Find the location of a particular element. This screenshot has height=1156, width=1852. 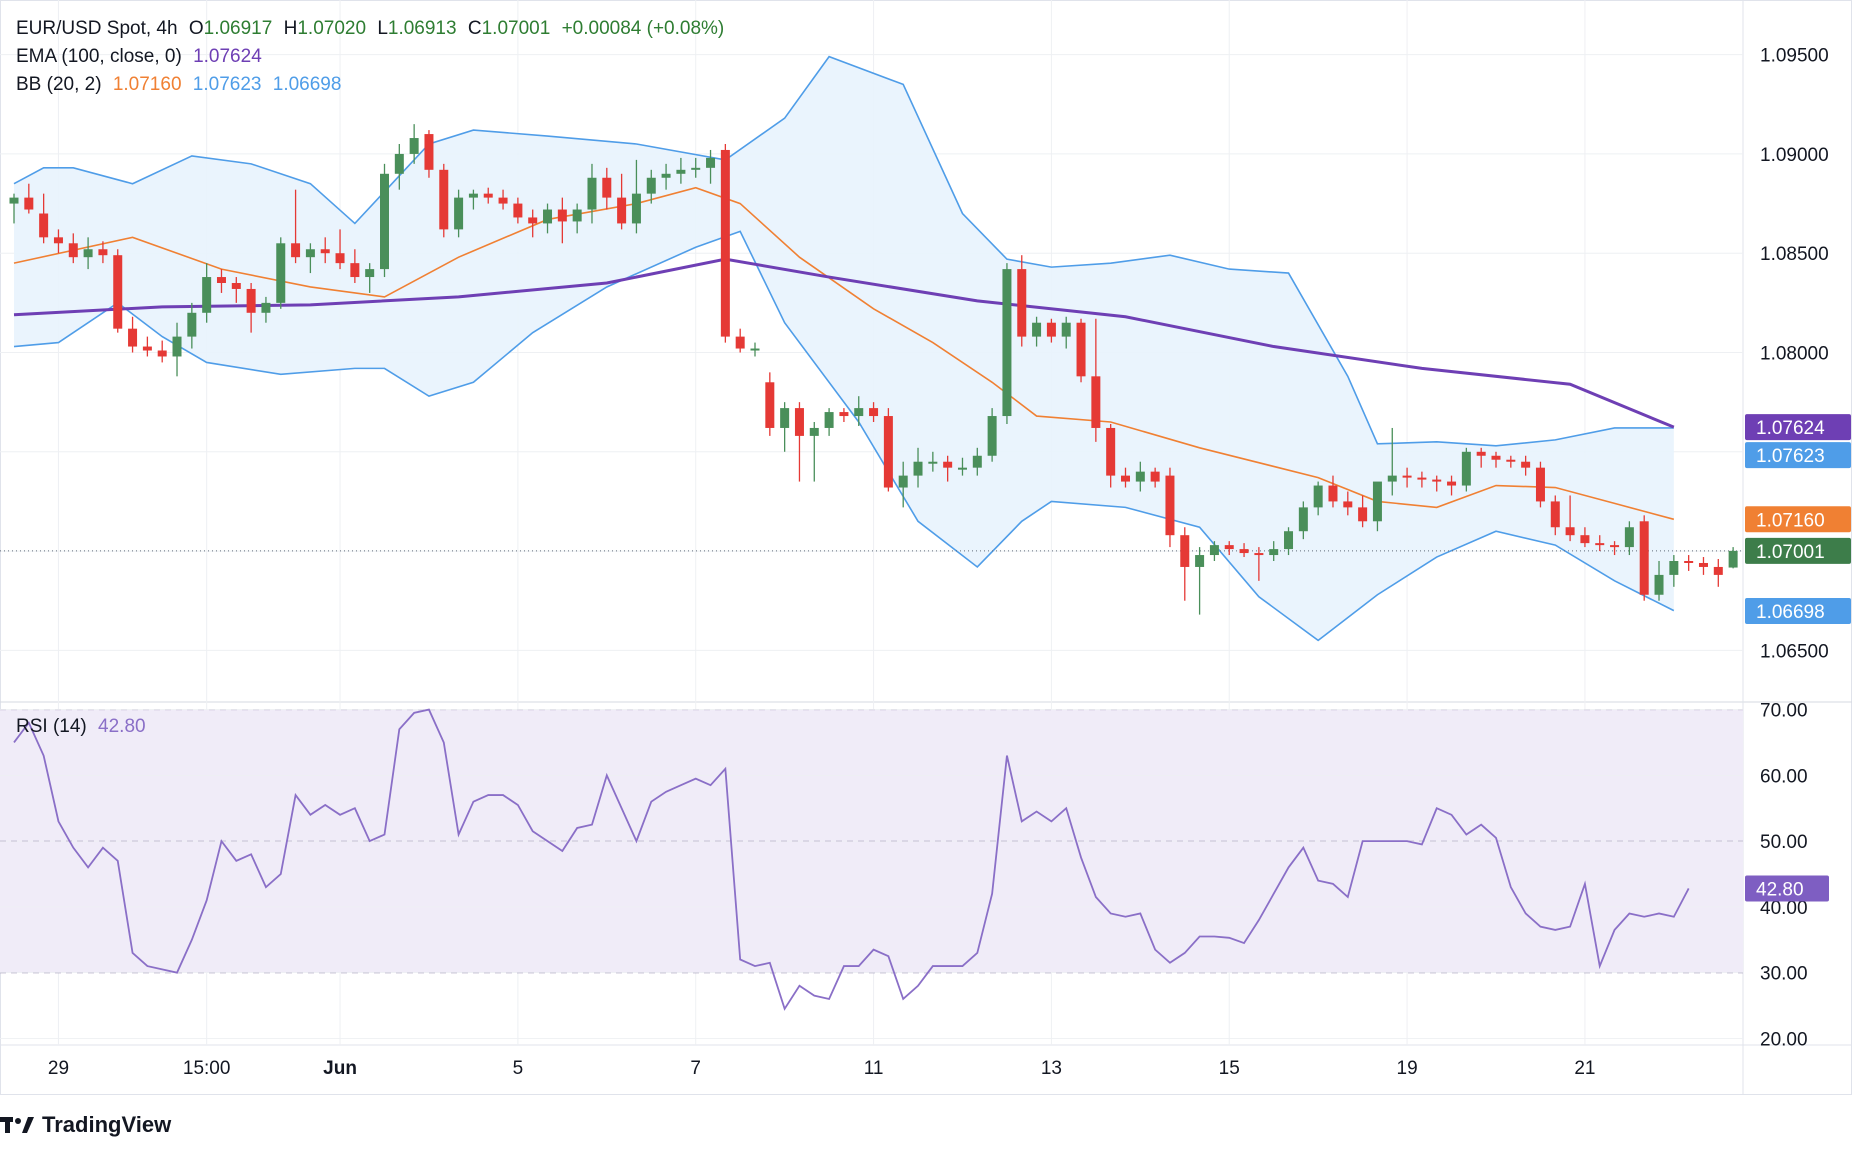

time-tick-label: 7 is located at coordinates (695, 1068).